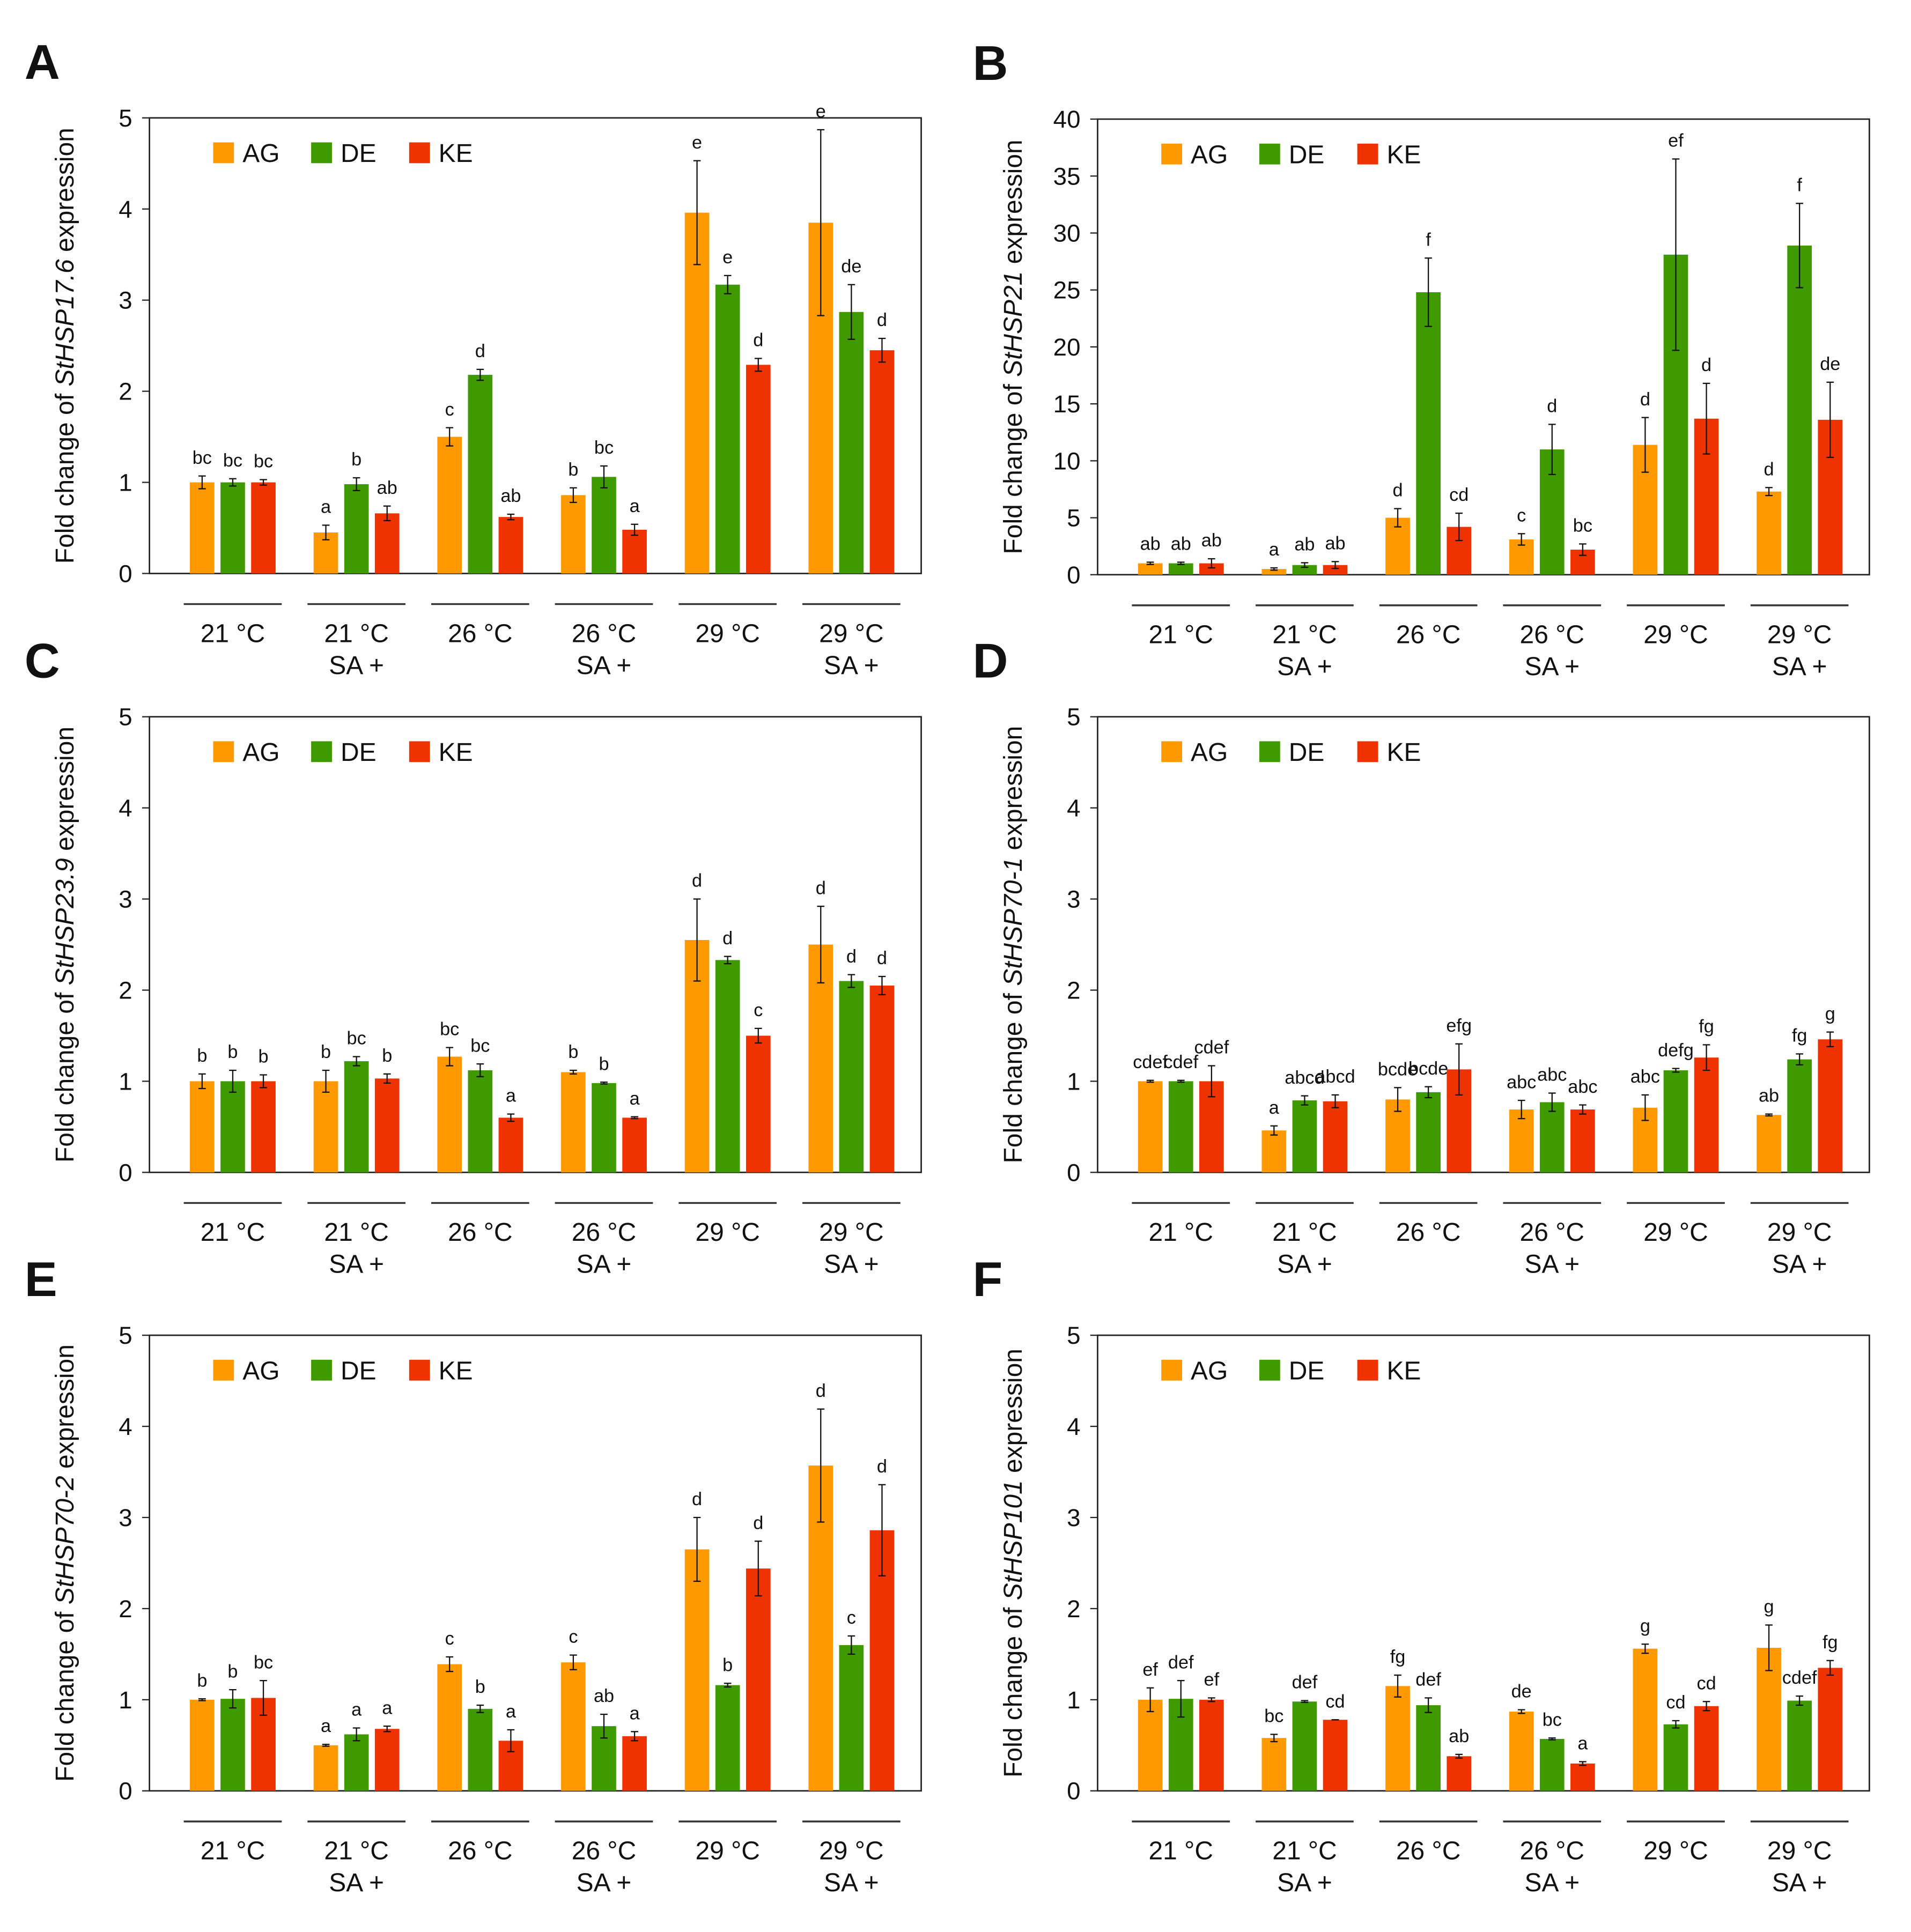 The height and width of the screenshot is (1932, 1911). I want to click on panel-letter: F, so click(987, 1279).